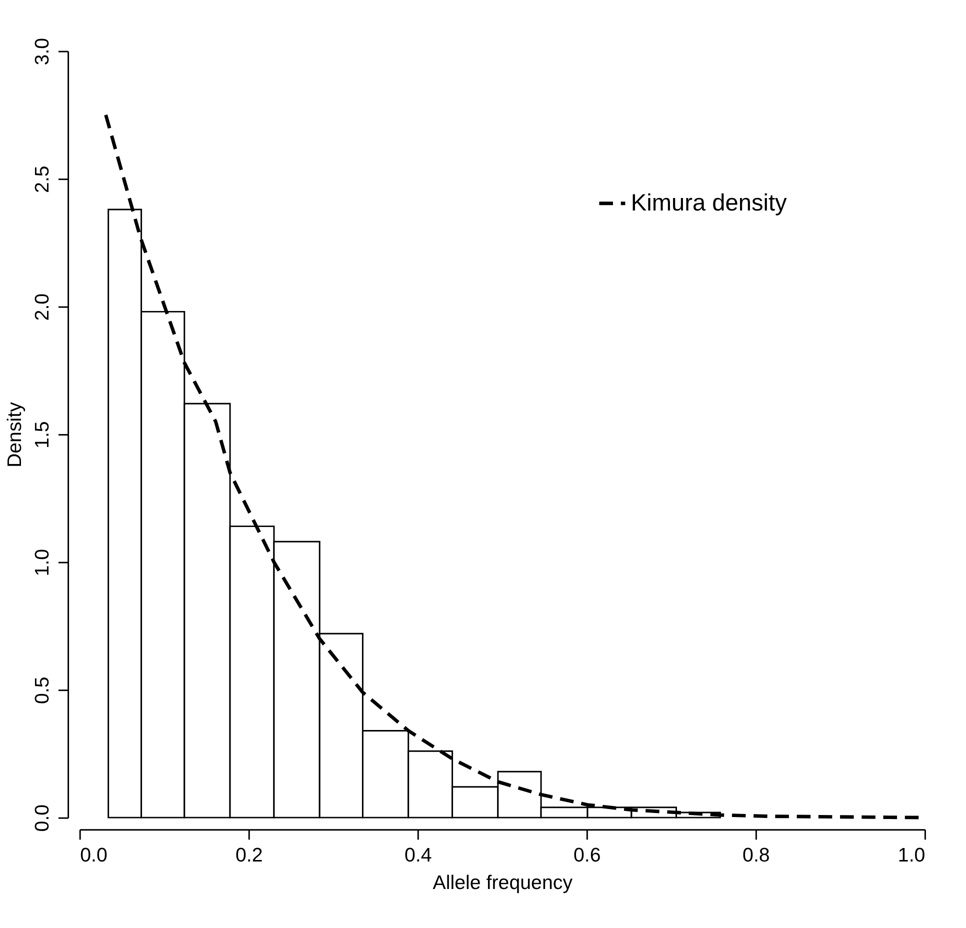 The image size is (966, 928). I want to click on x-tick-label: 0.4, so click(418, 855).